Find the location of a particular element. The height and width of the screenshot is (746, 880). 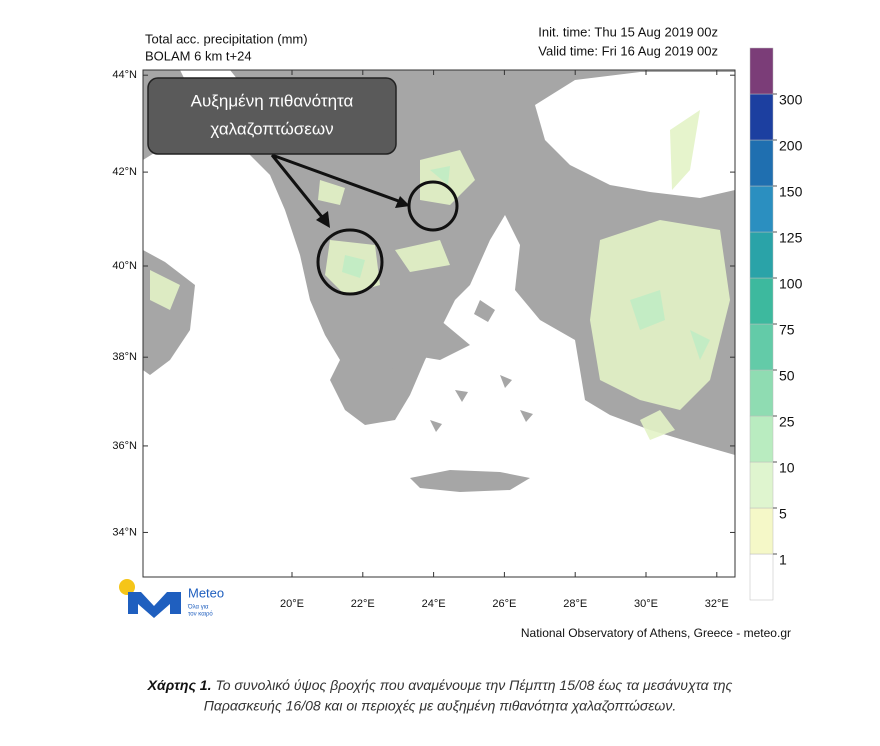

lon-label: 32°E is located at coordinates (717, 604).